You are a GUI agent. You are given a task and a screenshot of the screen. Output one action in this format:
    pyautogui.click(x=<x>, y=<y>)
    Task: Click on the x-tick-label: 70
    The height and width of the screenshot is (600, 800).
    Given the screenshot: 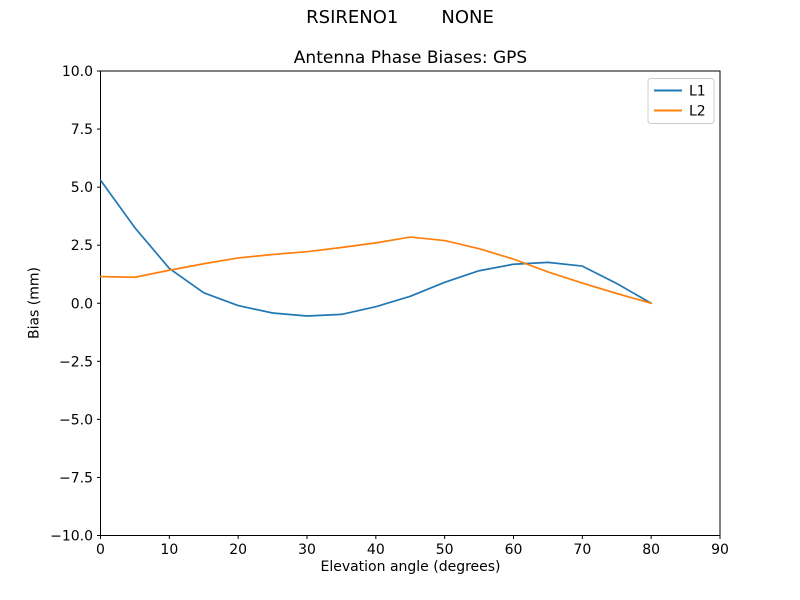 What is the action you would take?
    pyautogui.click(x=582, y=550)
    